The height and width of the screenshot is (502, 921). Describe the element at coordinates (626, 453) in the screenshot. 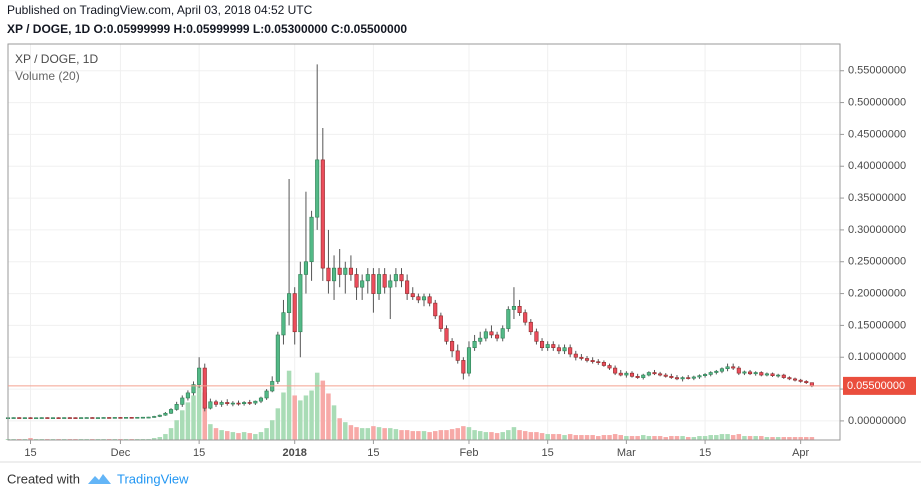

I see `x-tick-label: Mar` at that location.